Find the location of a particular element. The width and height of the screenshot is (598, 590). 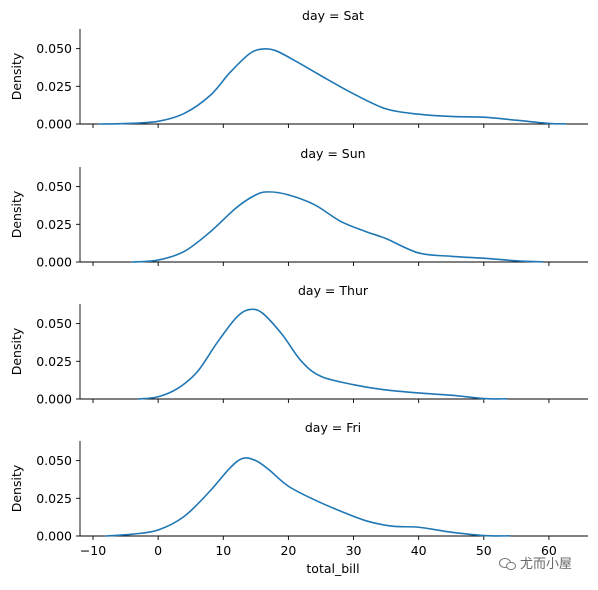

facet-title: day = Sat is located at coordinates (333, 15).